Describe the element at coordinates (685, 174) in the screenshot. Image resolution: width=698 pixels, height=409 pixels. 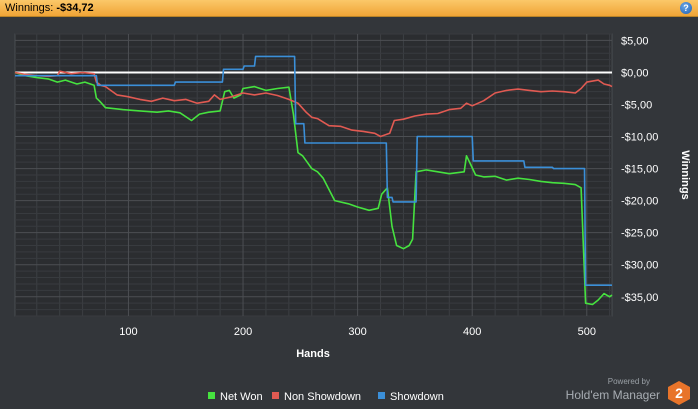
I see `y-axis-title: Winnings` at that location.